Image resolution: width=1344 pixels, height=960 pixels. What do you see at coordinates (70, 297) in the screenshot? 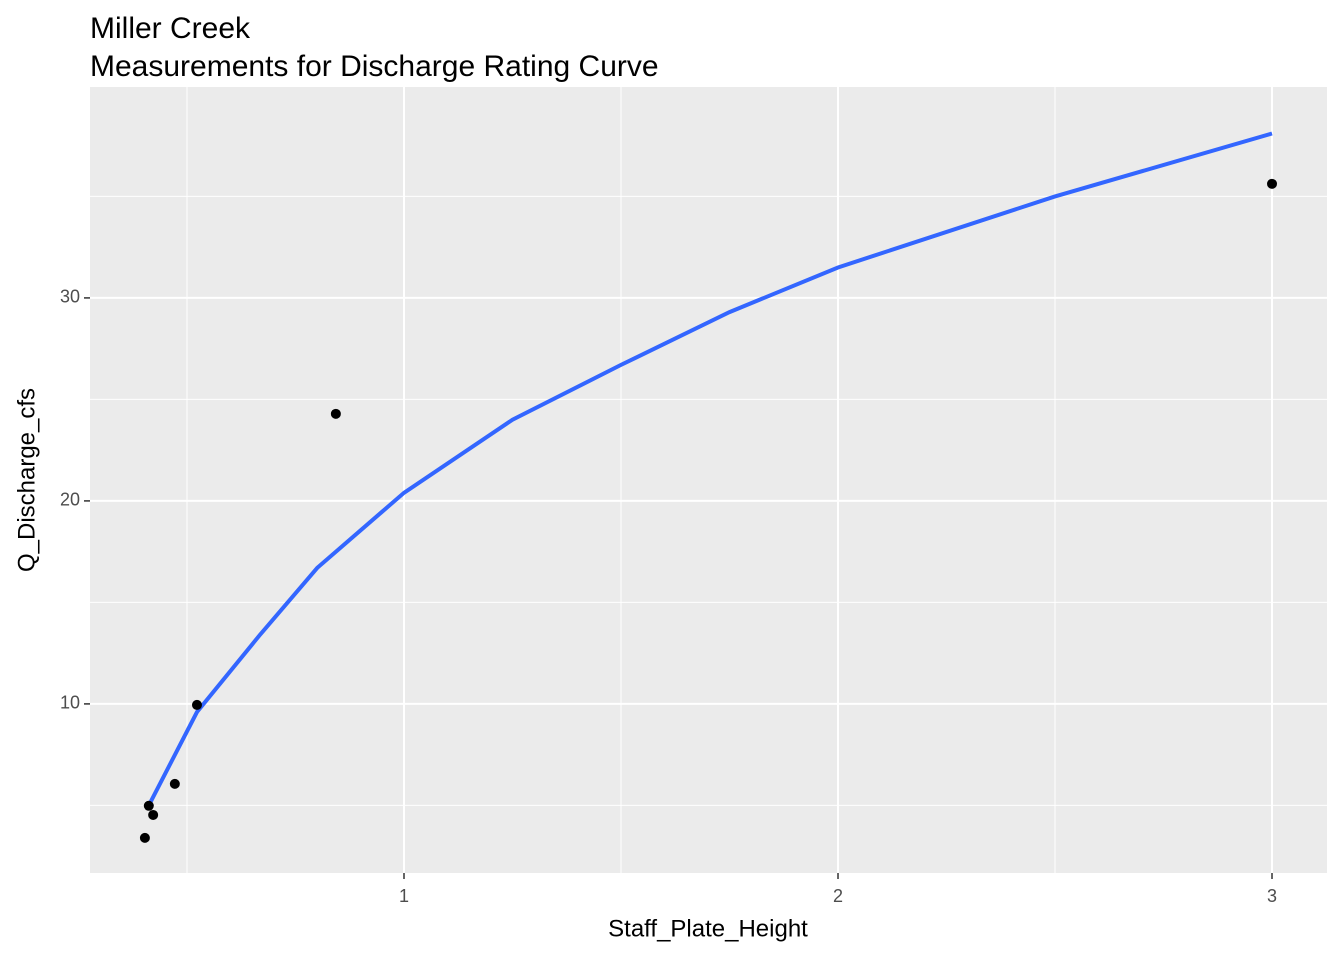
I see `y-tick-label: 30` at bounding box center [70, 297].